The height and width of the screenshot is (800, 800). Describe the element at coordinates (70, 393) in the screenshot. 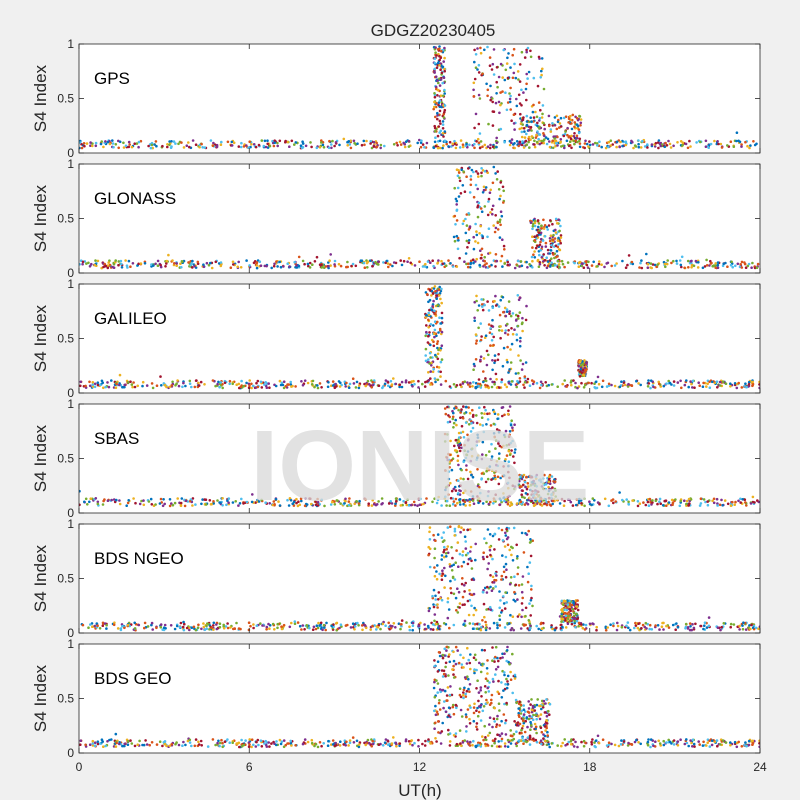

I see `y-tick-label: 0` at that location.